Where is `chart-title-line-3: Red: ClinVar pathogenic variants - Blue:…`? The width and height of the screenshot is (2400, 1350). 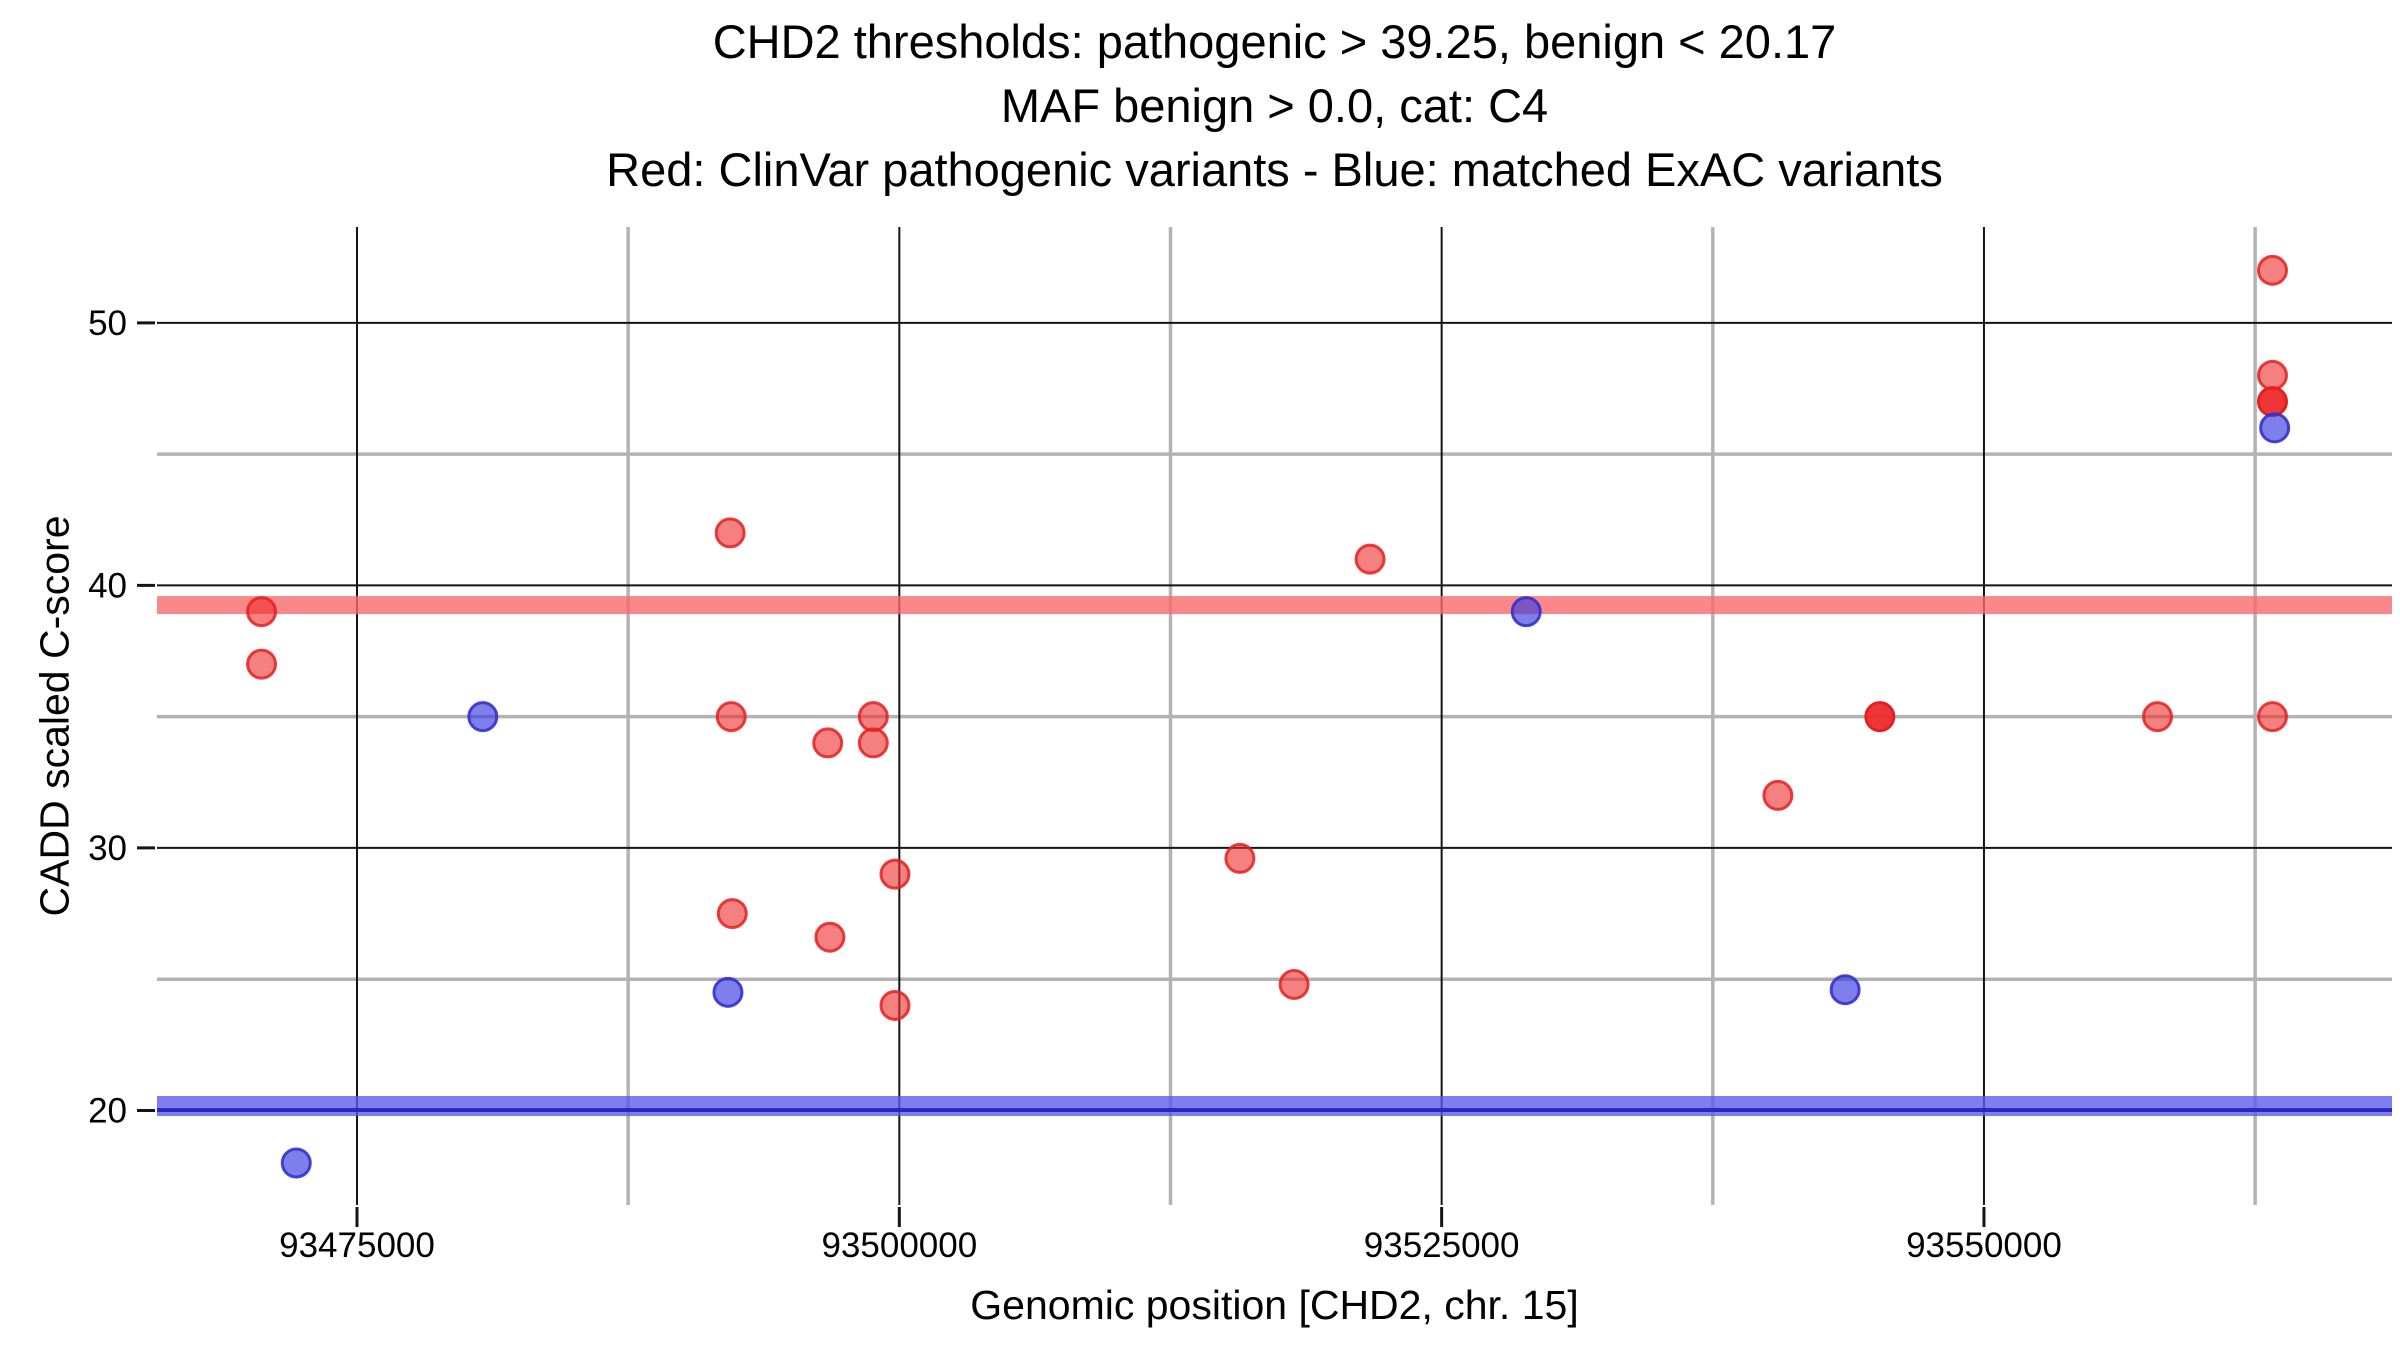
chart-title-line-3: Red: ClinVar pathogenic variants - Blue:… is located at coordinates (1274, 169).